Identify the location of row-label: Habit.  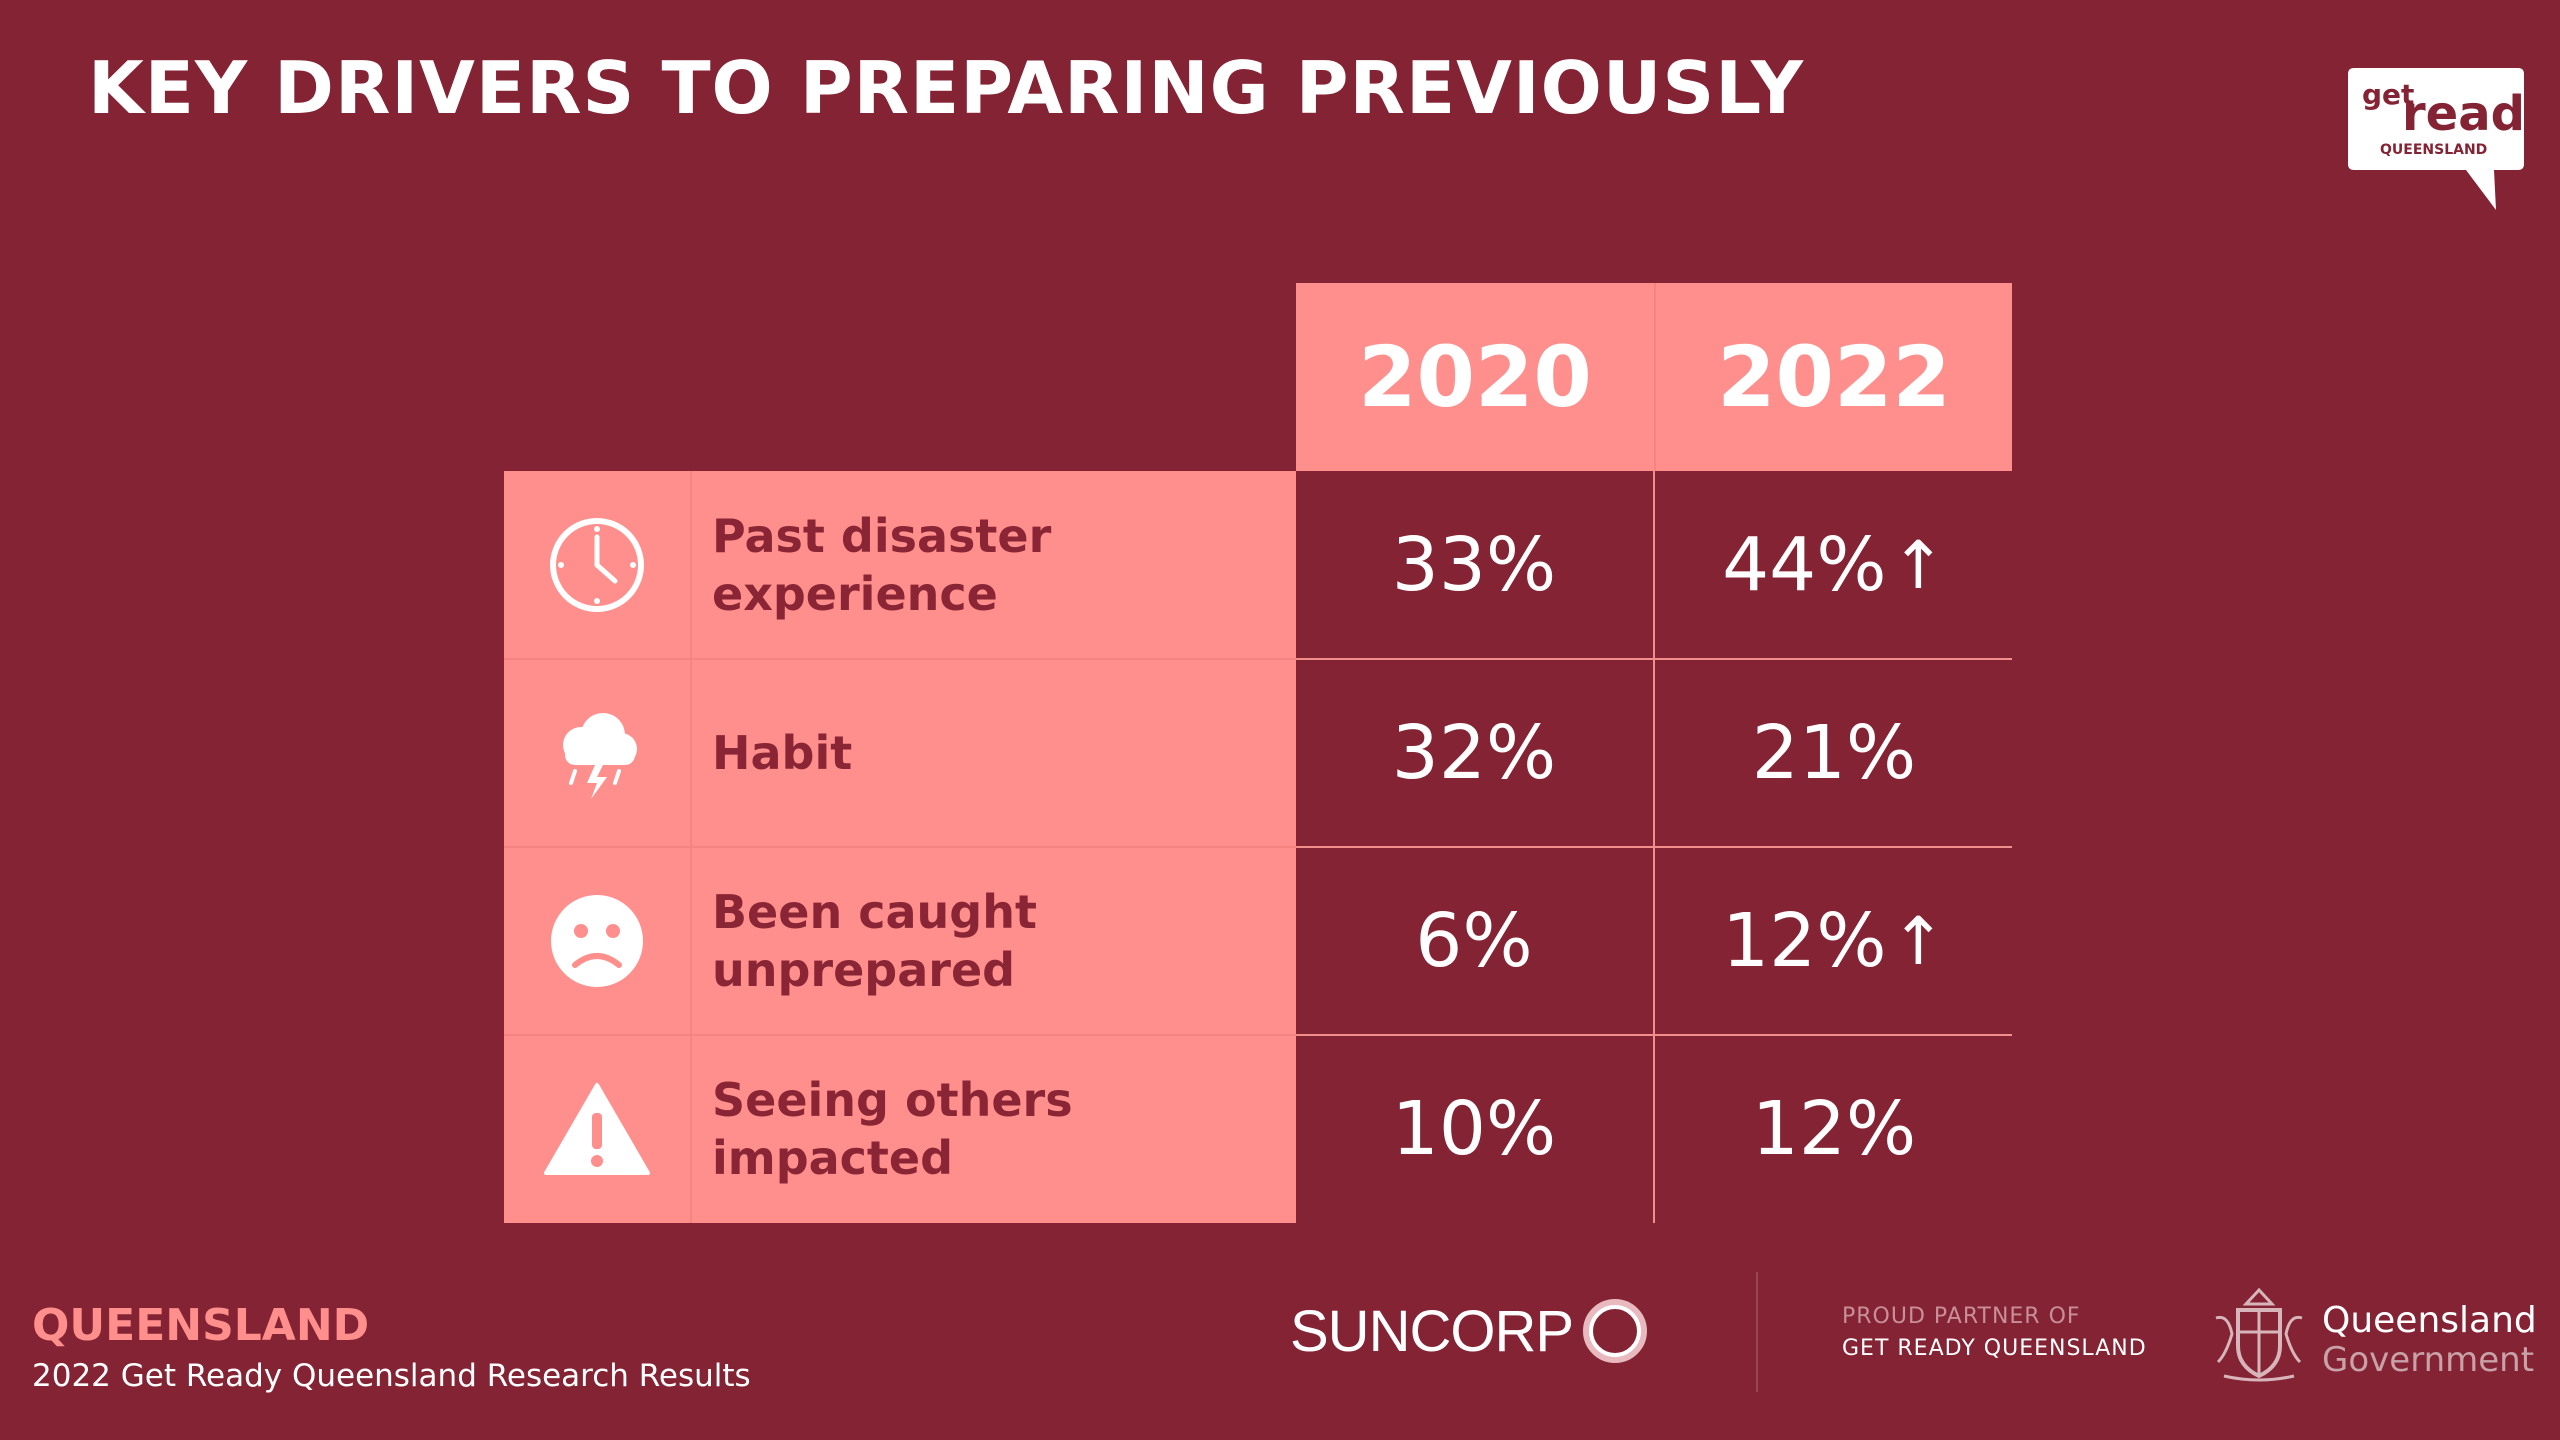
(782, 753).